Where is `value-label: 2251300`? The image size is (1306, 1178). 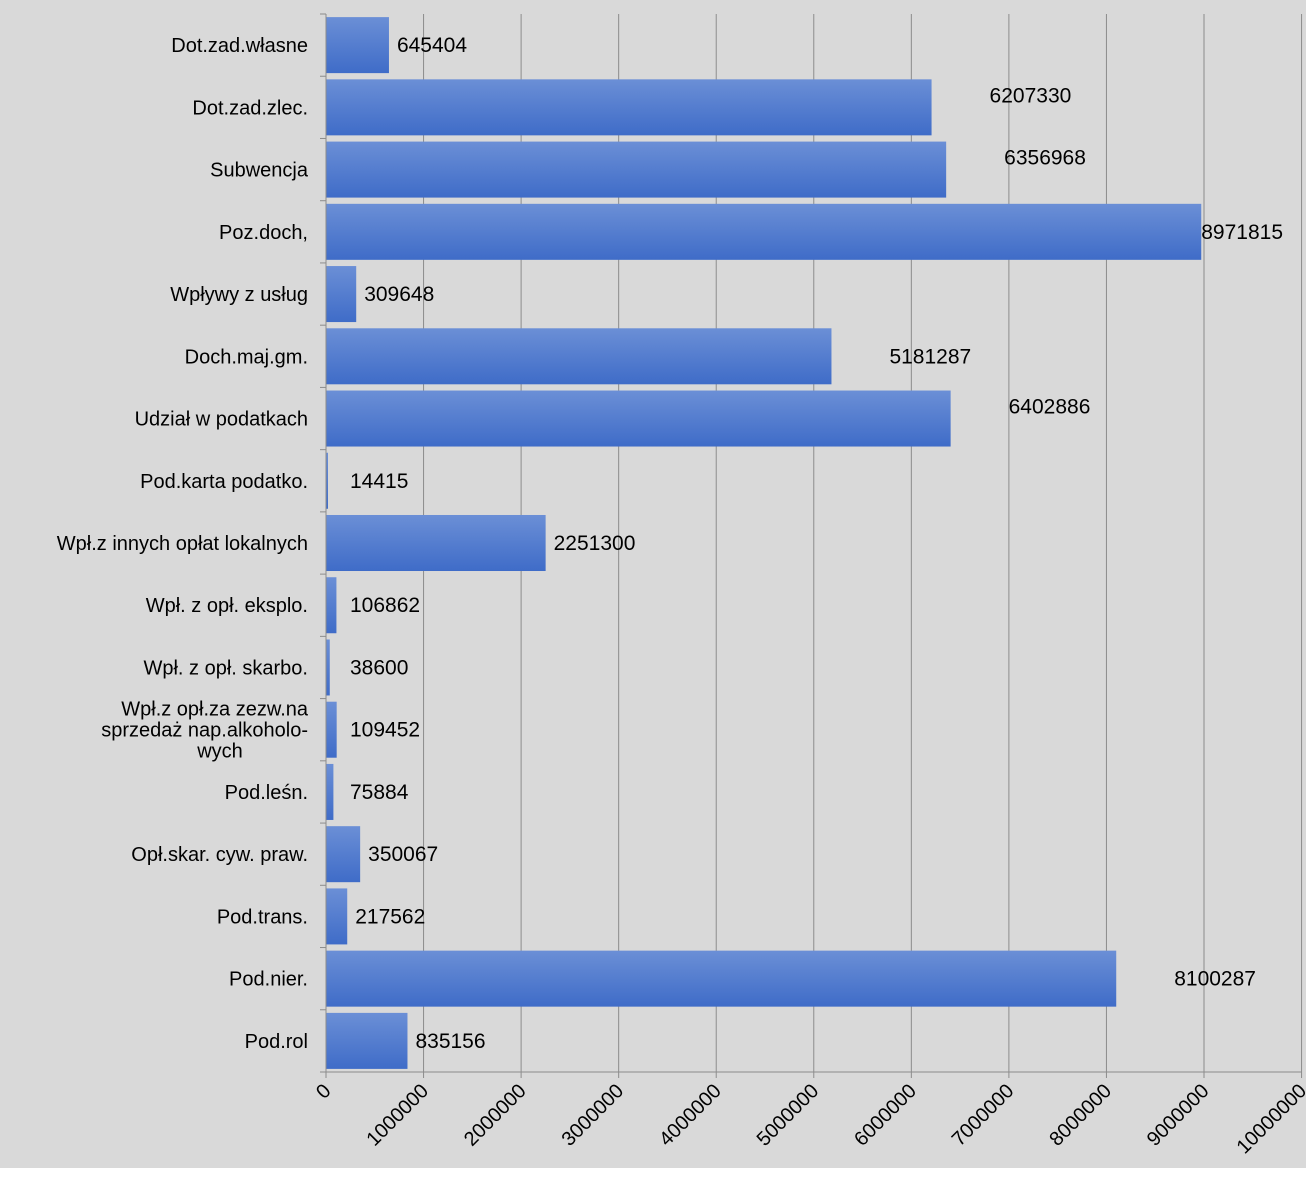
value-label: 2251300 is located at coordinates (595, 543).